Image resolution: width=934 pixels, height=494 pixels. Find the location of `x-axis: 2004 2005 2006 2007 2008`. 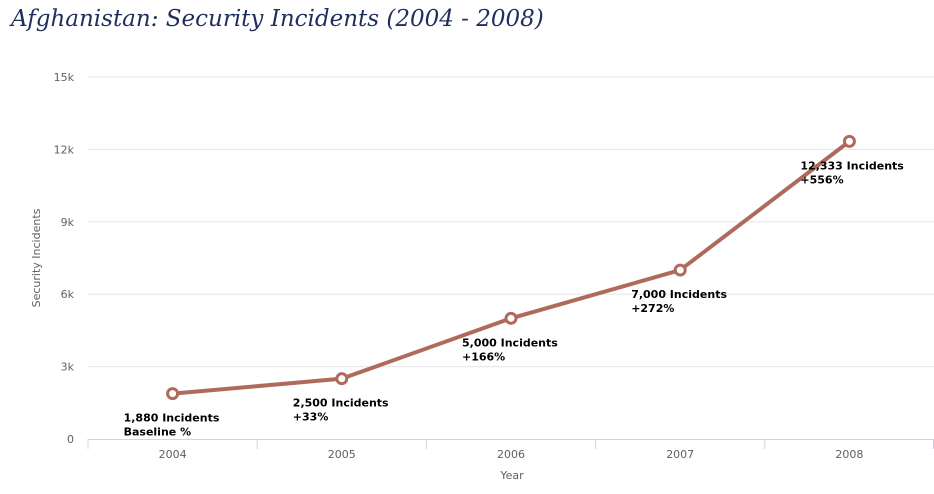

x-axis: 2004 2005 2006 2007 2008 is located at coordinates (510, 450).